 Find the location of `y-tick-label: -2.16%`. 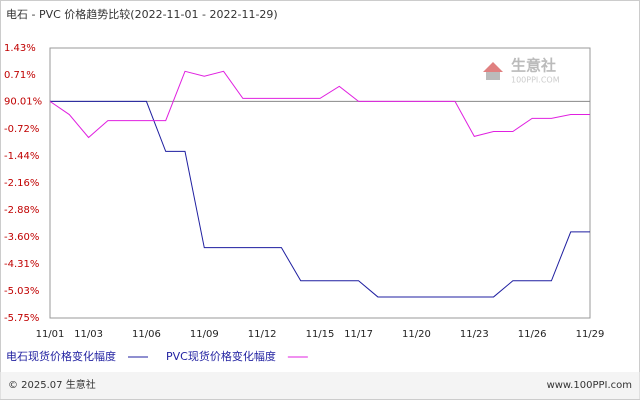

y-tick-label: -2.16% is located at coordinates (21, 183).